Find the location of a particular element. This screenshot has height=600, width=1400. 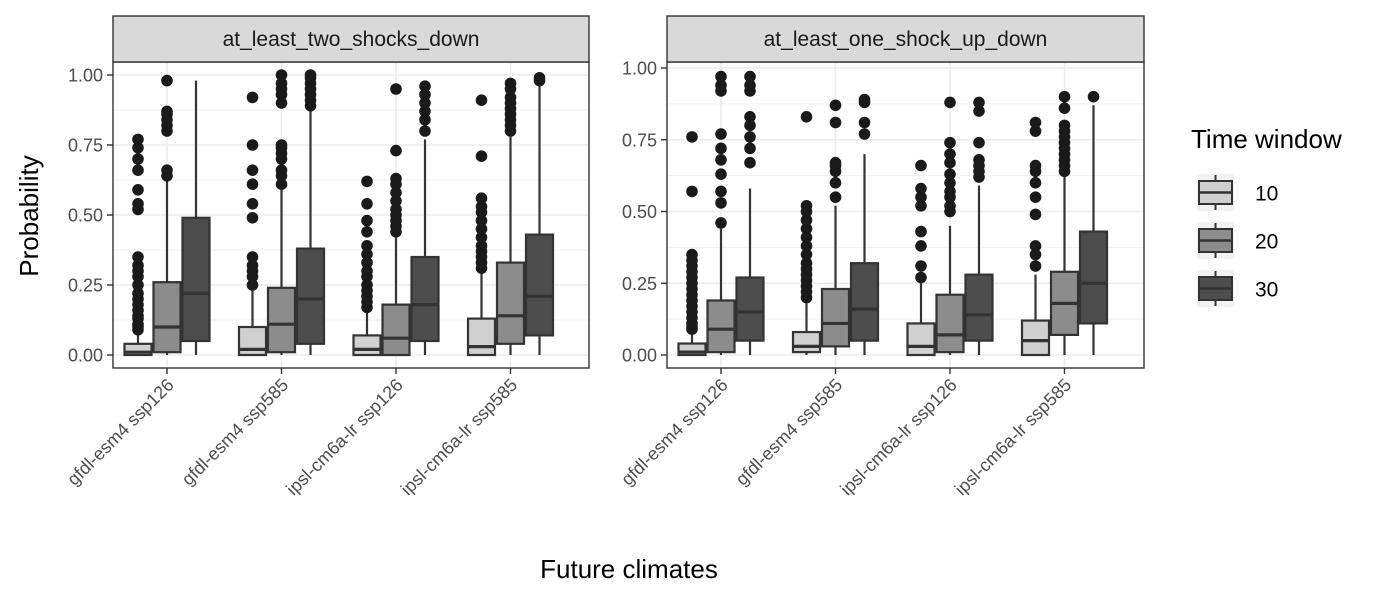

legend-label: 20 is located at coordinates (1266, 242).